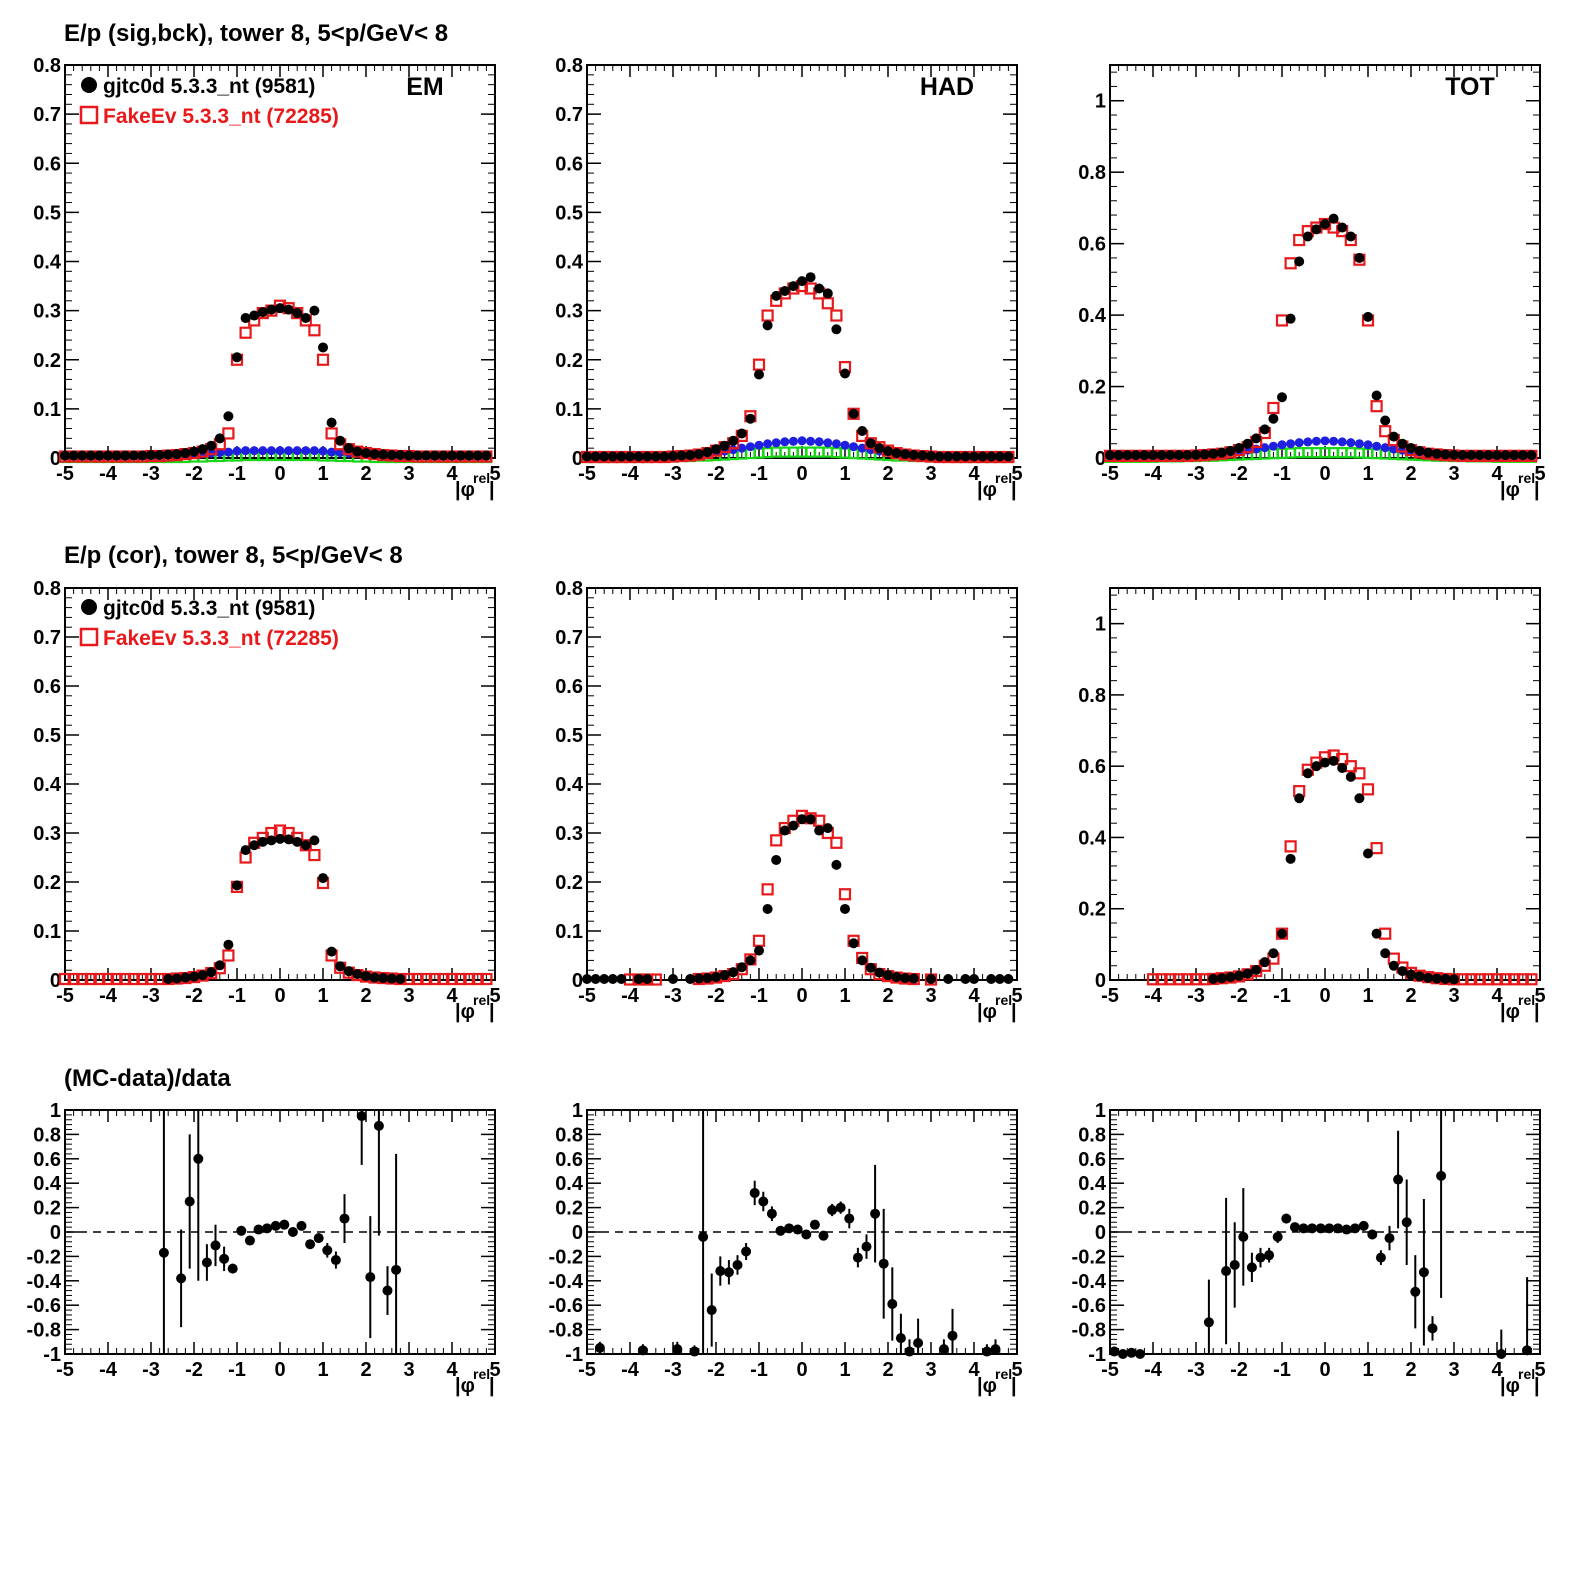  I want to click on row-title-sig-bck: E/p (sig,bck), tower 8, 5<p/GeV< 8, so click(256, 33).